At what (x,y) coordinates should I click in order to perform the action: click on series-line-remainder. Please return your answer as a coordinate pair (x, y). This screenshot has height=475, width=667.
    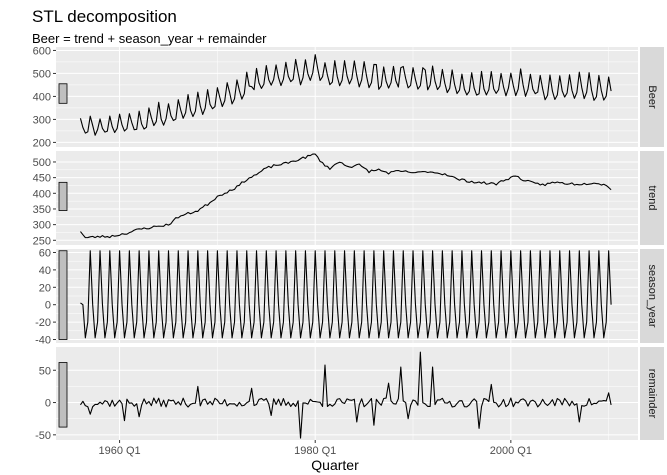
    Looking at the image, I should click on (346, 395).